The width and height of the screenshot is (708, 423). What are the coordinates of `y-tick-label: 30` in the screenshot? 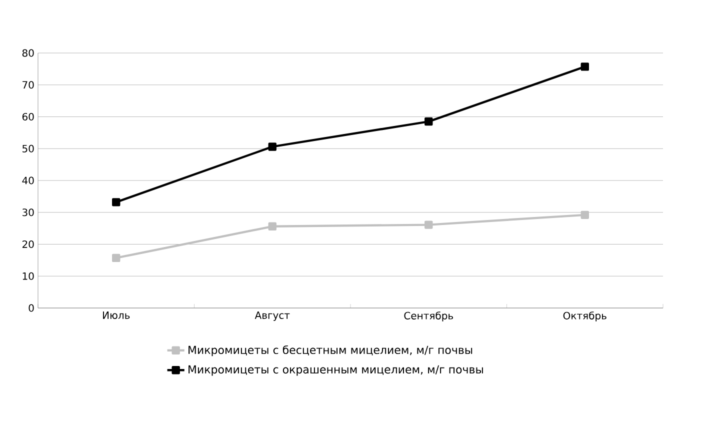 It's located at (28, 212).